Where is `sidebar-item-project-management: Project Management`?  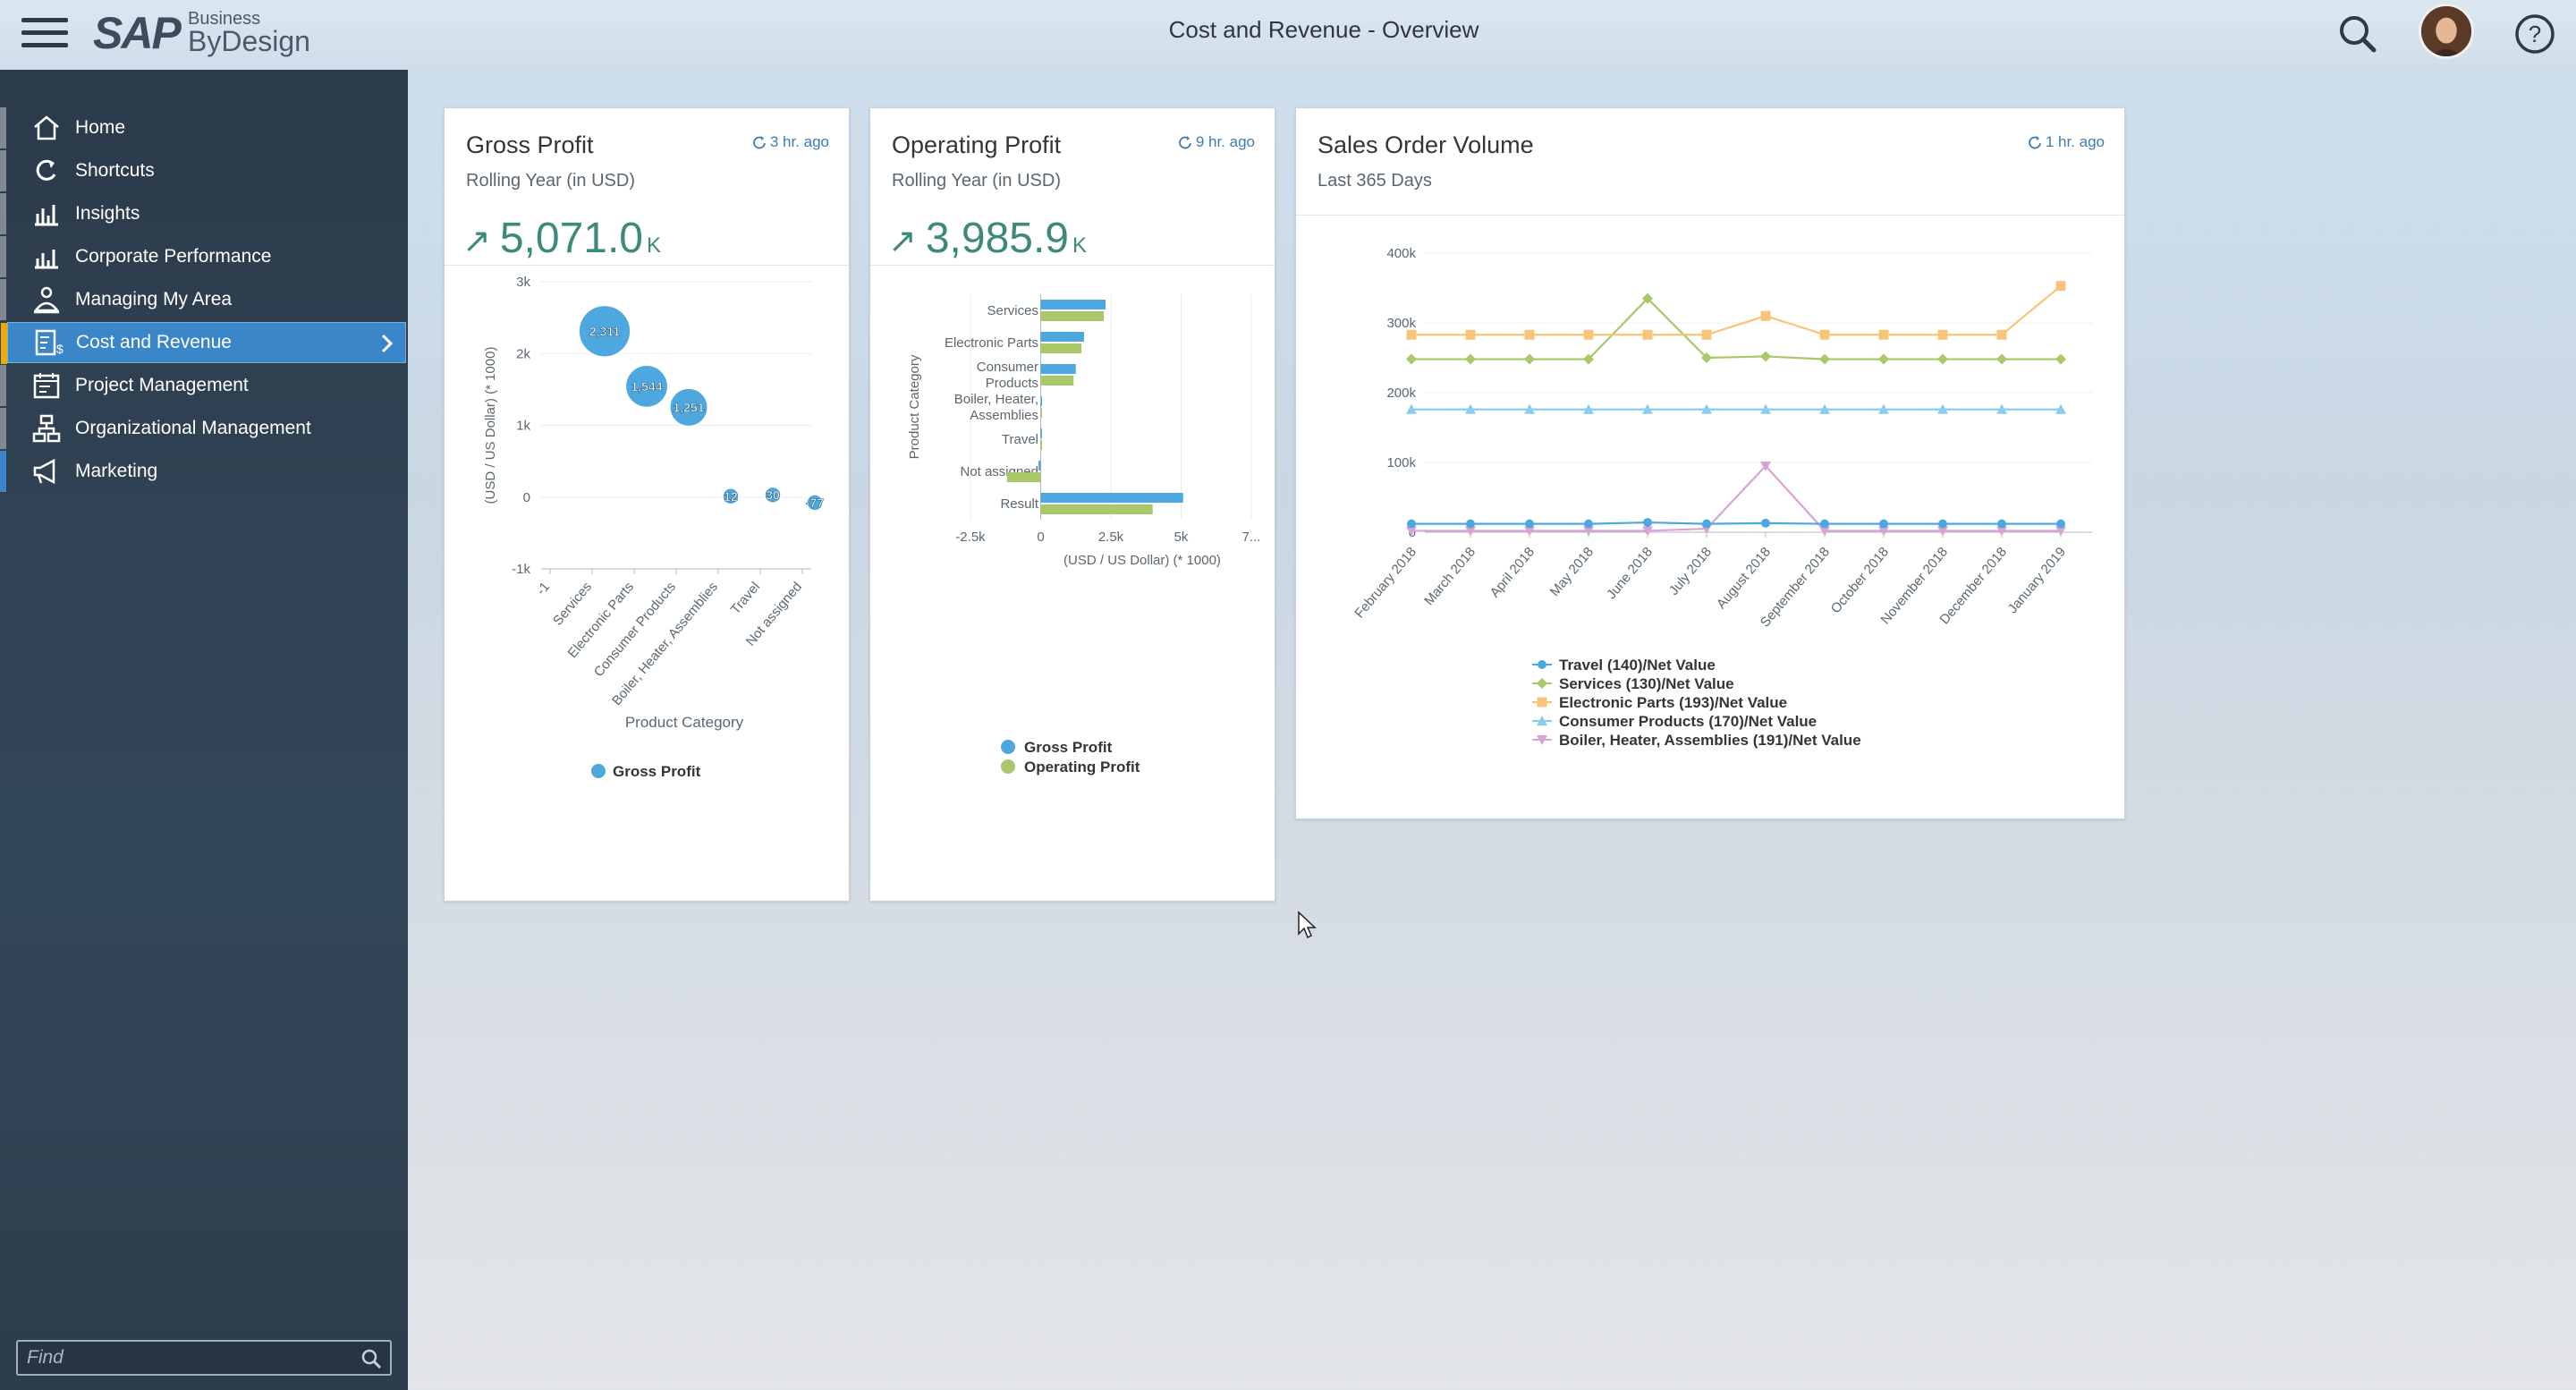
sidebar-item-project-management: Project Management is located at coordinates (203, 385).